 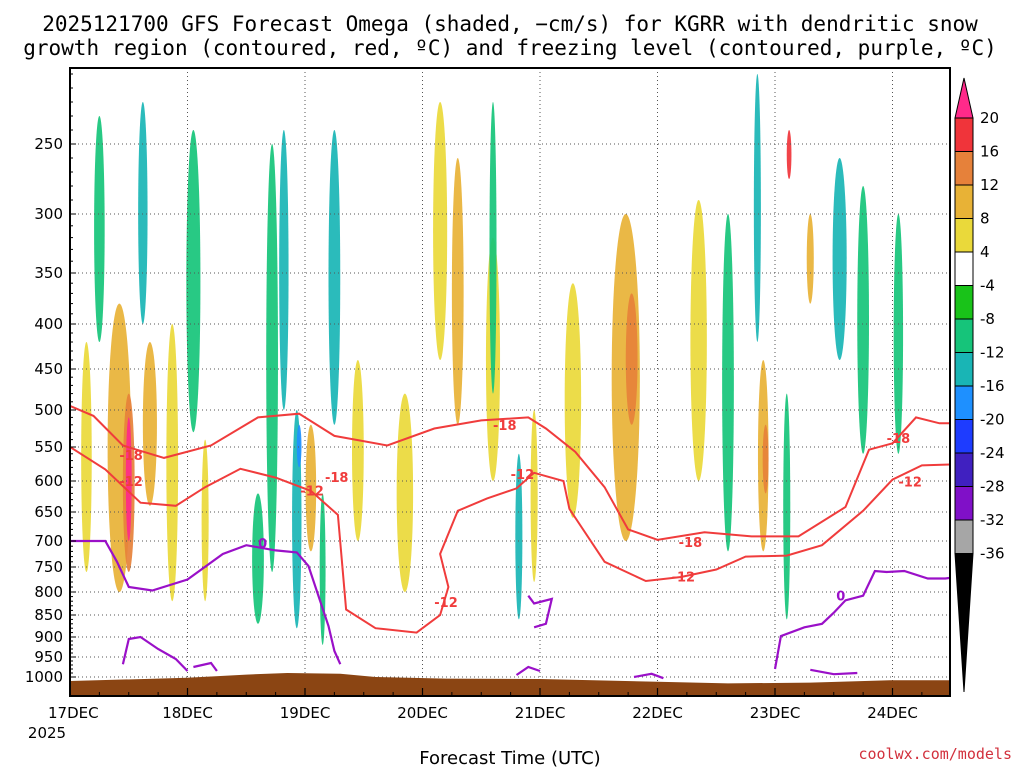 I want to click on y-tick-label-650: 650, so click(x=48, y=512).